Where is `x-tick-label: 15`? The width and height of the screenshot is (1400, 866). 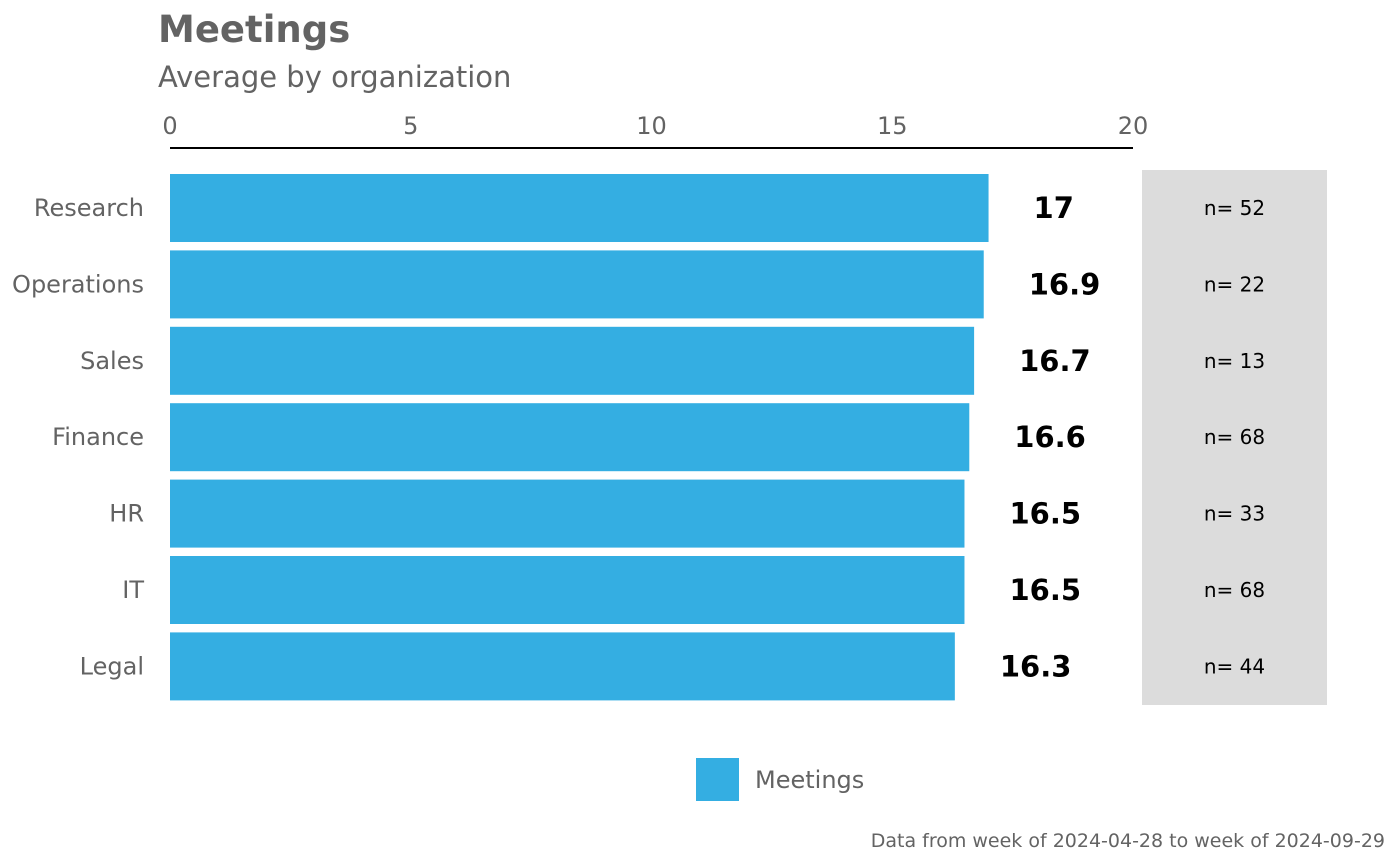 x-tick-label: 15 is located at coordinates (892, 126).